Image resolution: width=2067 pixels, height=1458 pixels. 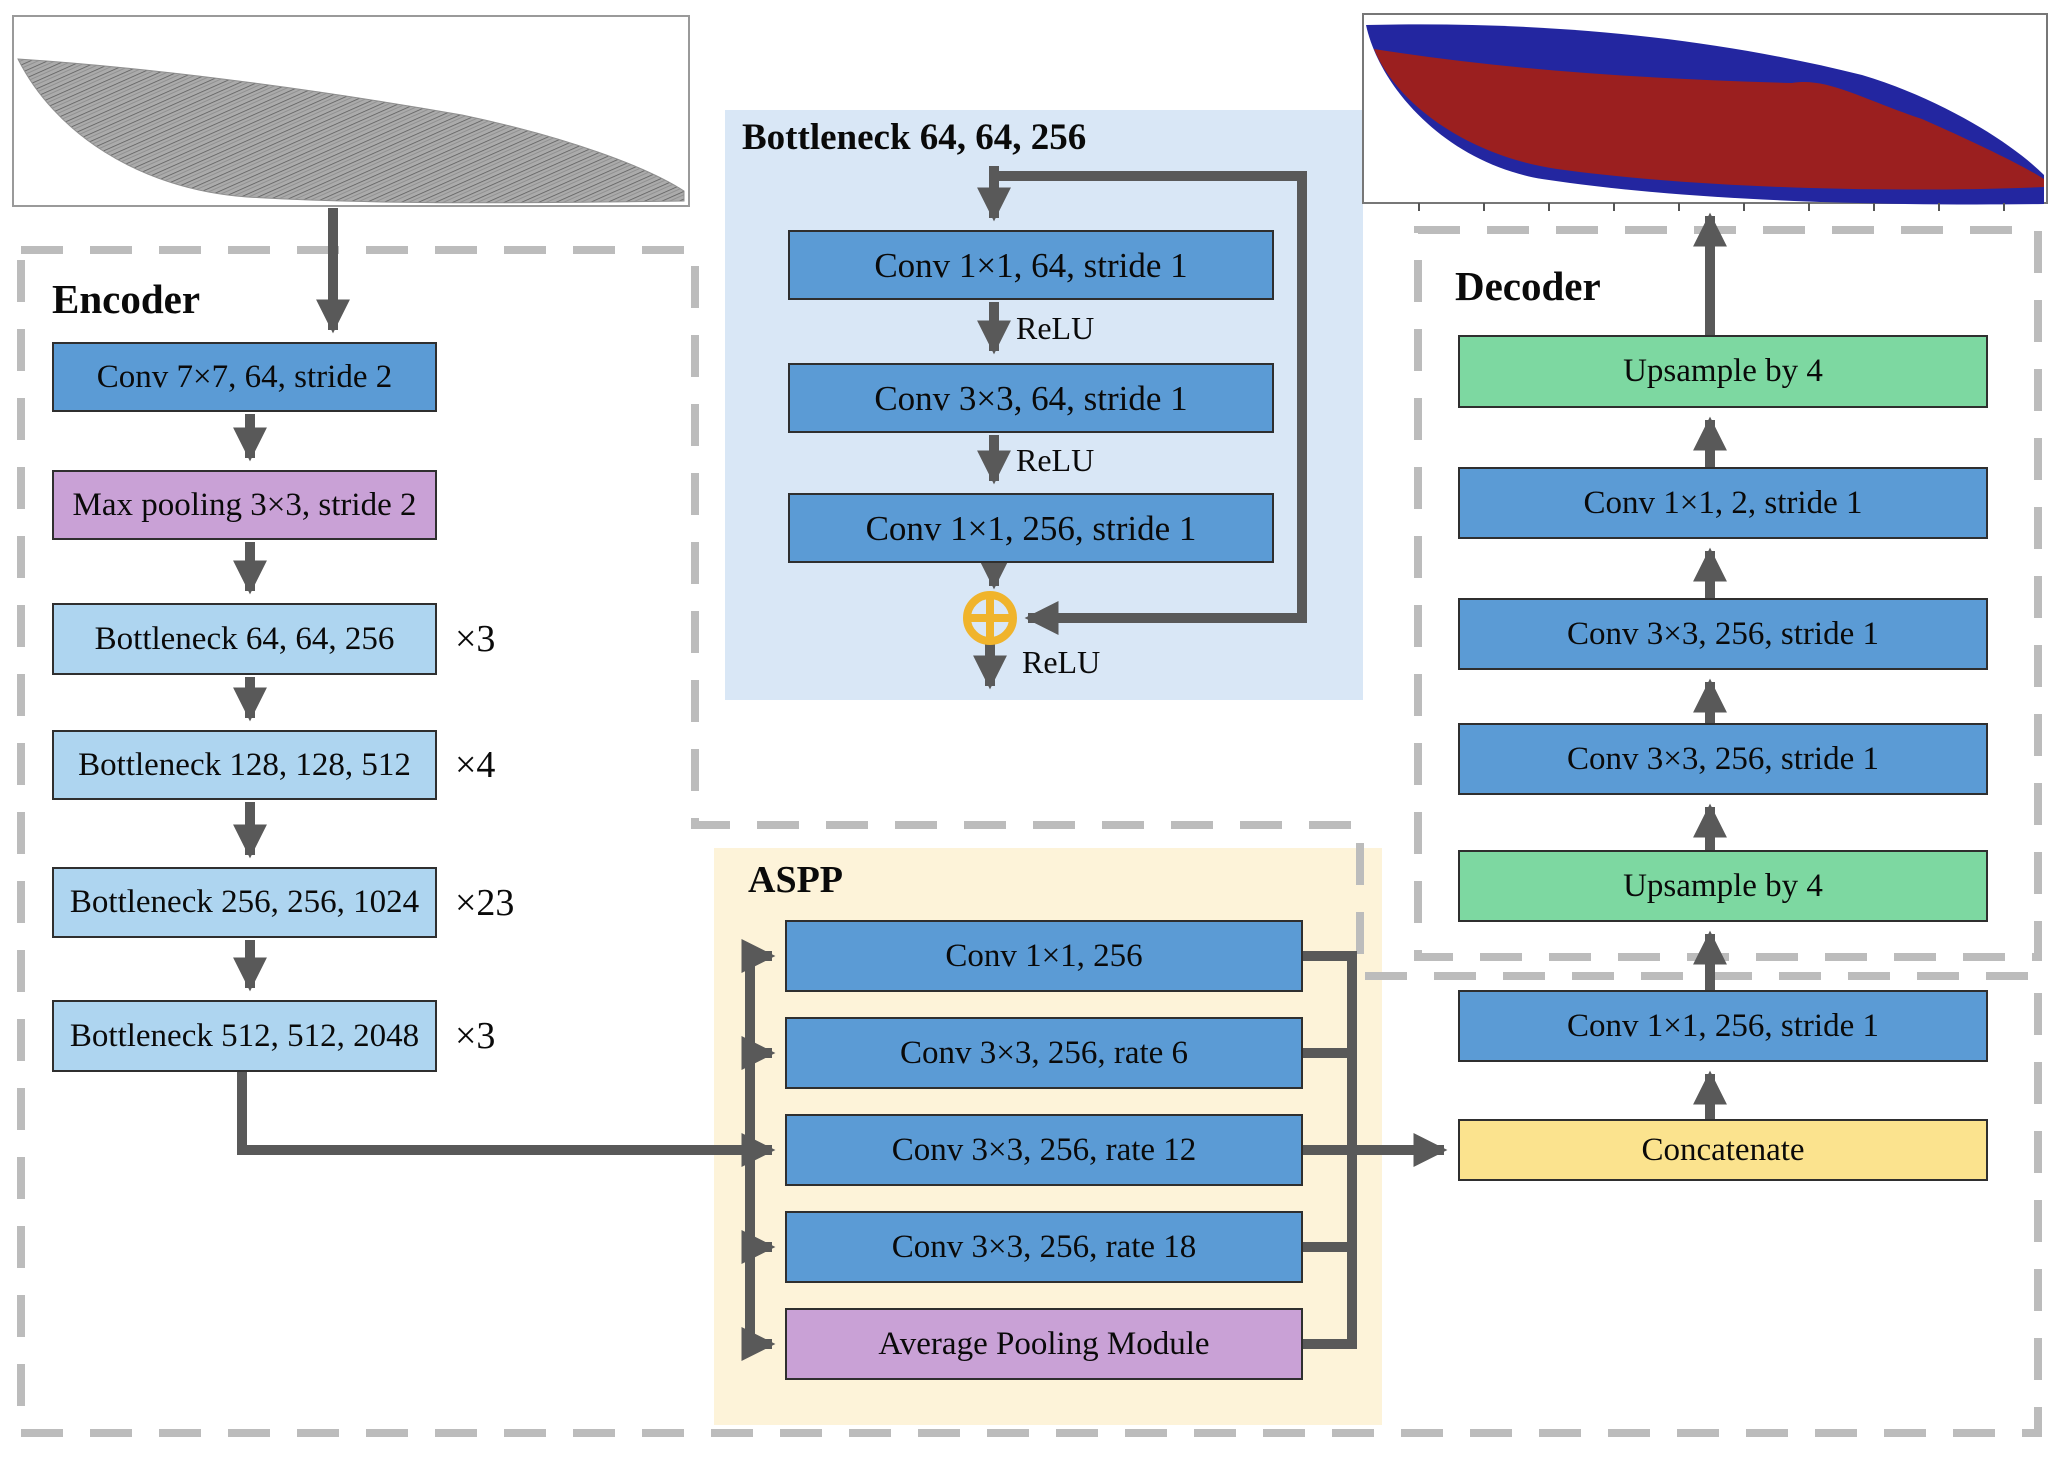 What do you see at coordinates (244, 377) in the screenshot?
I see `encoder-conv7x7-block: Conv 7×7, 64, stride 2` at bounding box center [244, 377].